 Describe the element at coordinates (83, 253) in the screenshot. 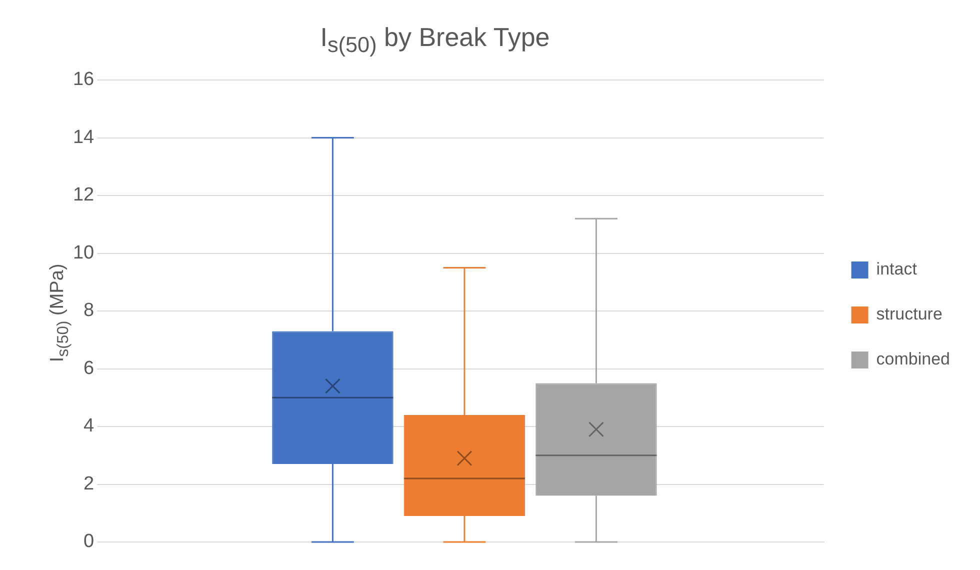

I see `y-tick-label: 10` at that location.